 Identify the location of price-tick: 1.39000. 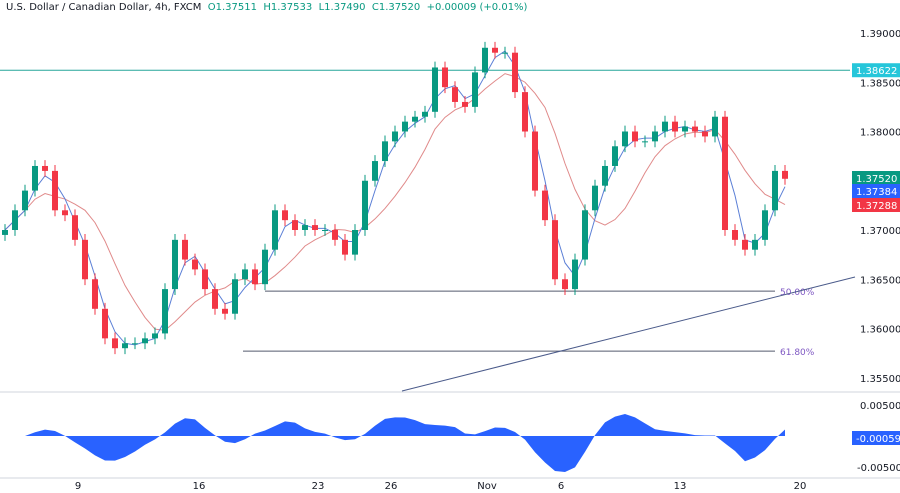
(880, 34).